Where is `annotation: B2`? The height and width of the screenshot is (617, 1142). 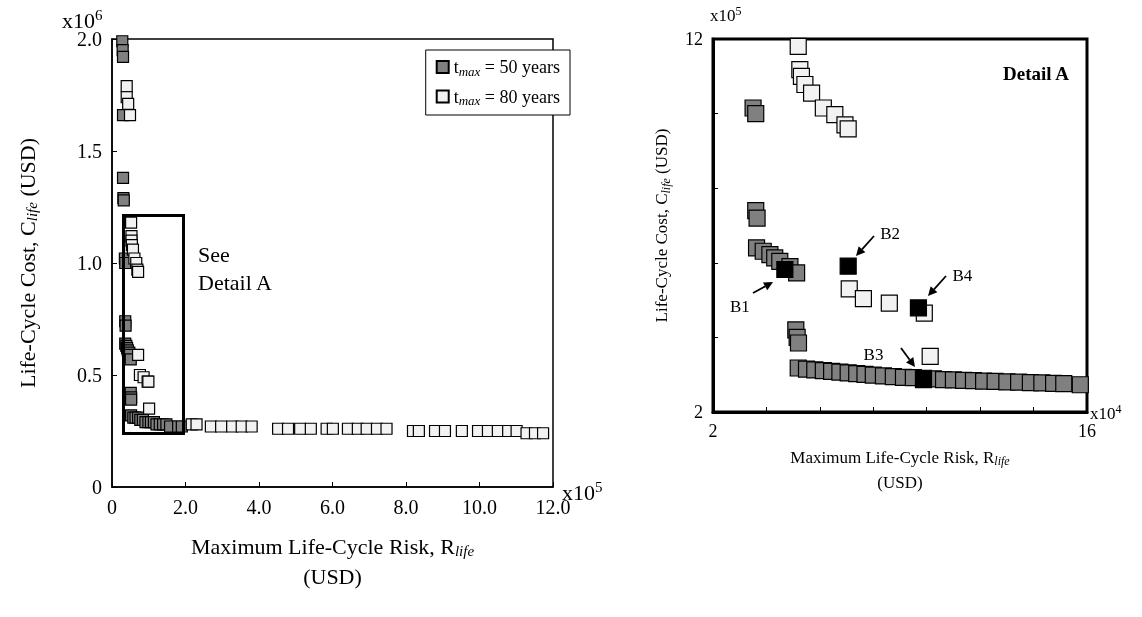 annotation: B2 is located at coordinates (890, 234).